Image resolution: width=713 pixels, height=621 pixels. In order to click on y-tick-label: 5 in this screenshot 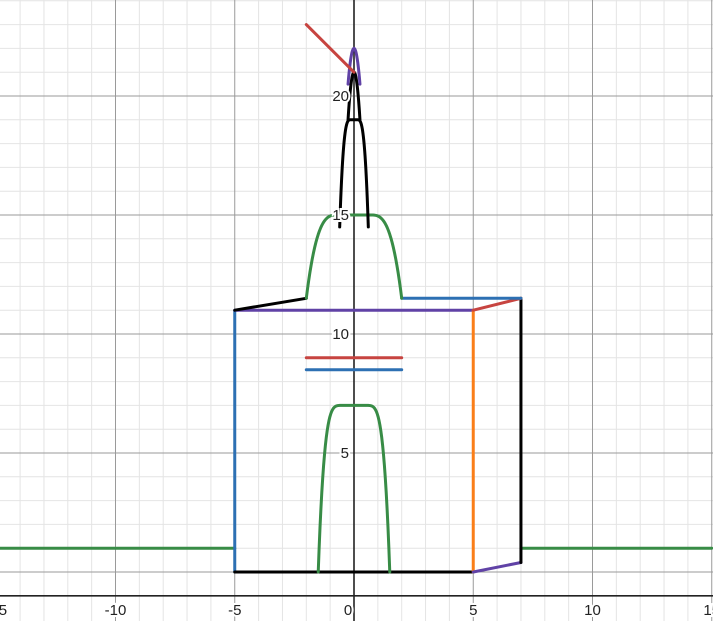, I will do `click(345, 453)`.